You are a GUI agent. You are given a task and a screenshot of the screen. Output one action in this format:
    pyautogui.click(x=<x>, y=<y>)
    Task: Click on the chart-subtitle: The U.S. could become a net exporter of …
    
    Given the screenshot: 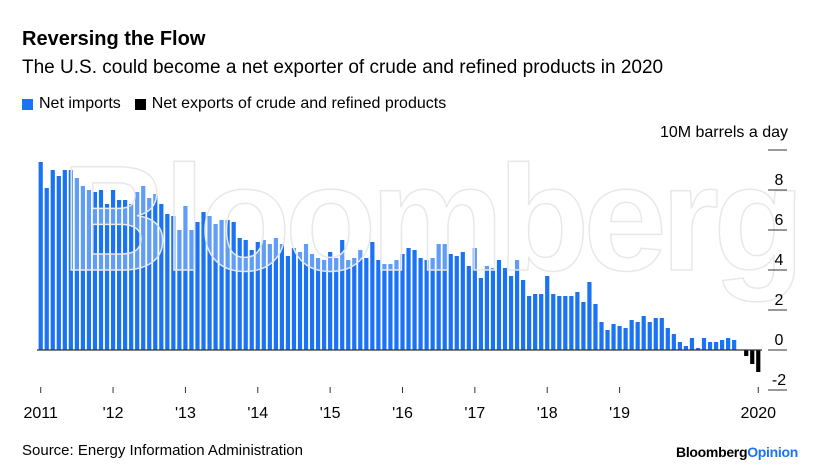 What is the action you would take?
    pyautogui.click(x=343, y=67)
    